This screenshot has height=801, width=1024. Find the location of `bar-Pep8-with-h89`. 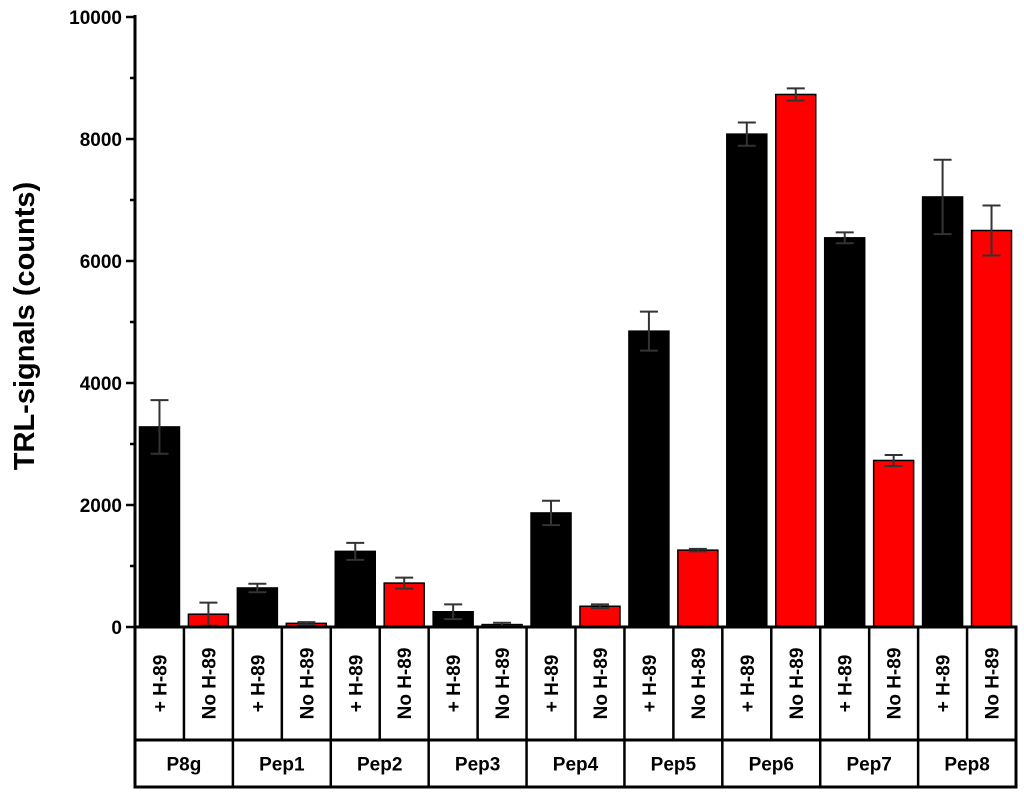

bar-Pep8-with-h89 is located at coordinates (942, 412).